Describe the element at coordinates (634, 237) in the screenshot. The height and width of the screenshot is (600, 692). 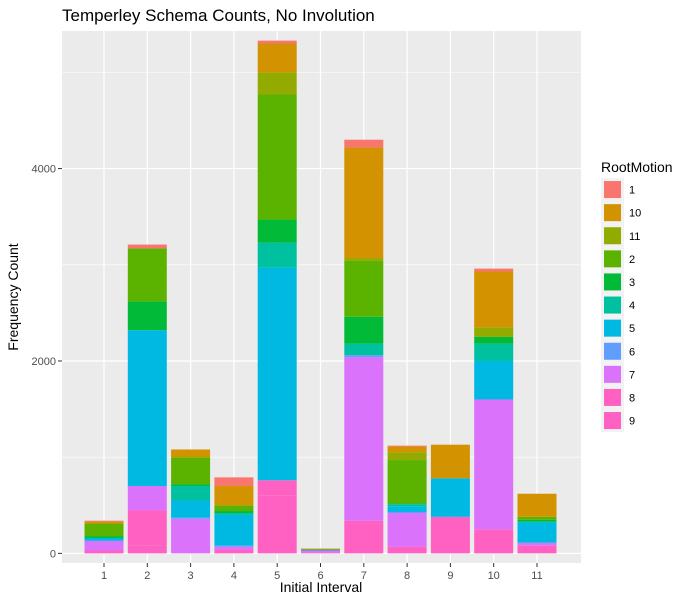
I see `legend-label: 11` at that location.